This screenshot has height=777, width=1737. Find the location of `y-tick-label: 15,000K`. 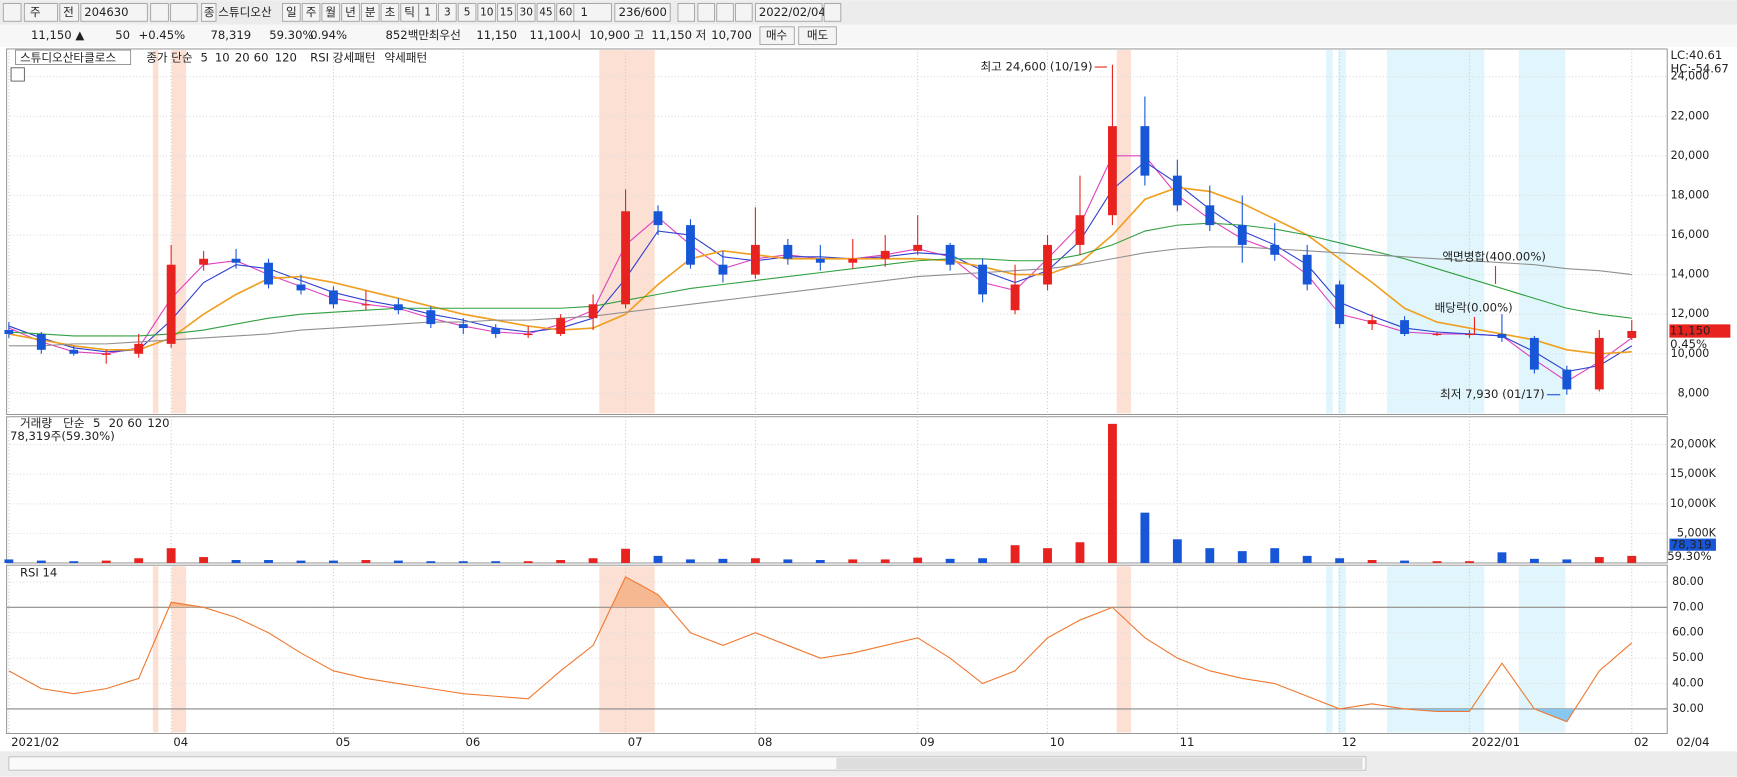

y-tick-label: 15,000K is located at coordinates (1693, 473).